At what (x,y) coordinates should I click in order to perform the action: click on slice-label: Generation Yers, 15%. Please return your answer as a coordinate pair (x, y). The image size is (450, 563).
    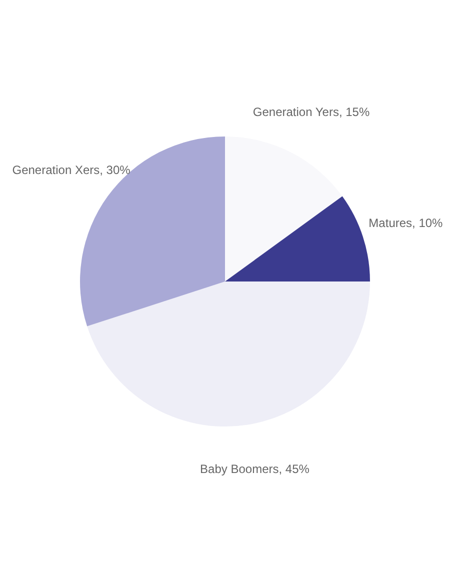
    Looking at the image, I should click on (311, 112).